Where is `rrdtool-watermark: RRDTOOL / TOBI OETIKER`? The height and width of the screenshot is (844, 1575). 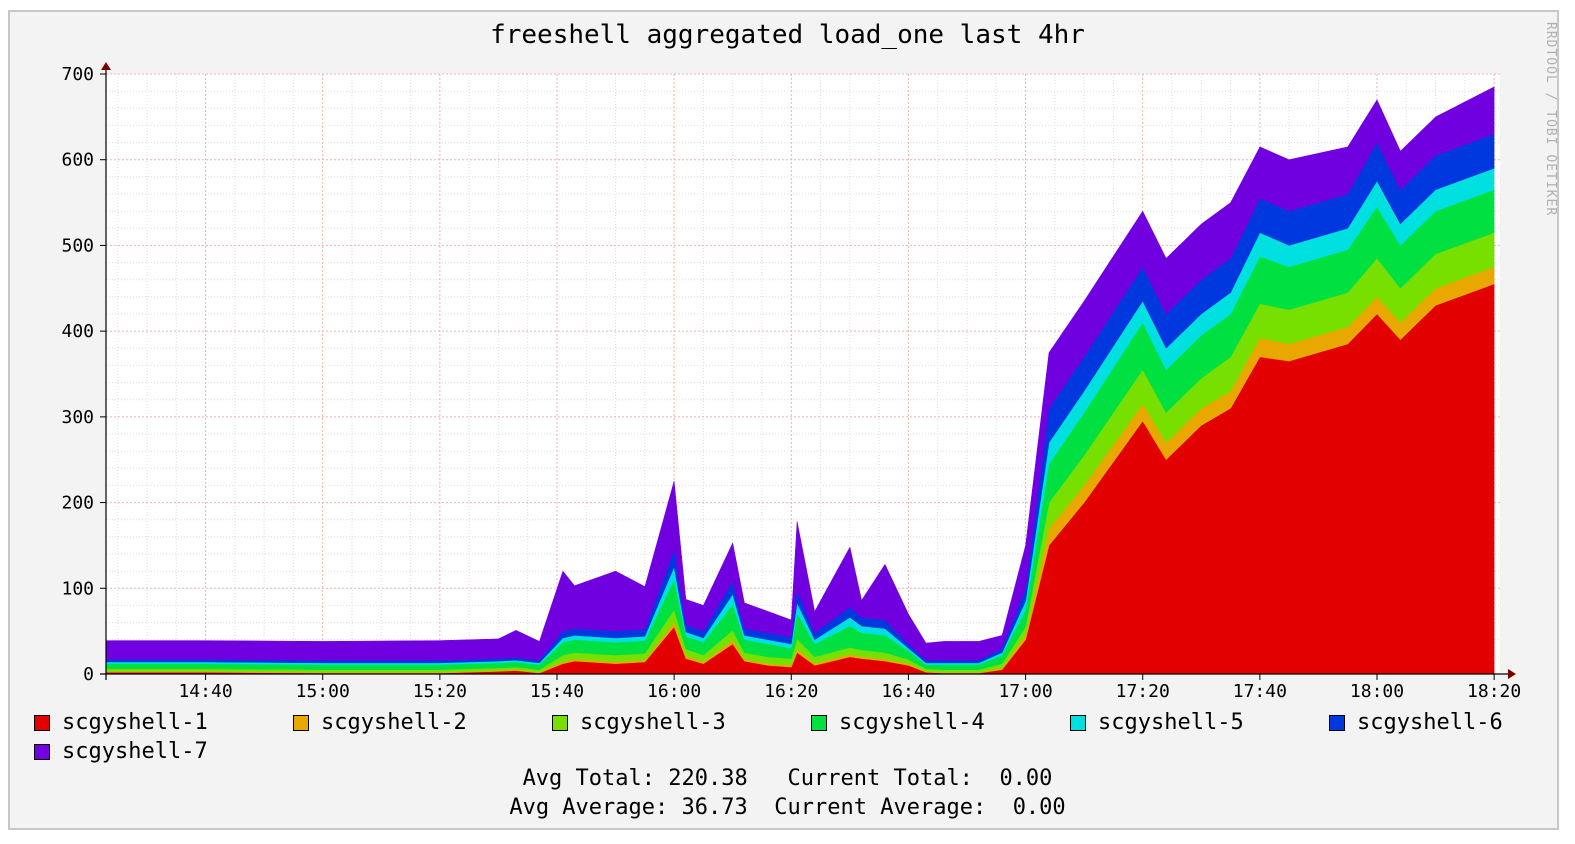 rrdtool-watermark: RRDTOOL / TOBI OETIKER is located at coordinates (1550, 119).